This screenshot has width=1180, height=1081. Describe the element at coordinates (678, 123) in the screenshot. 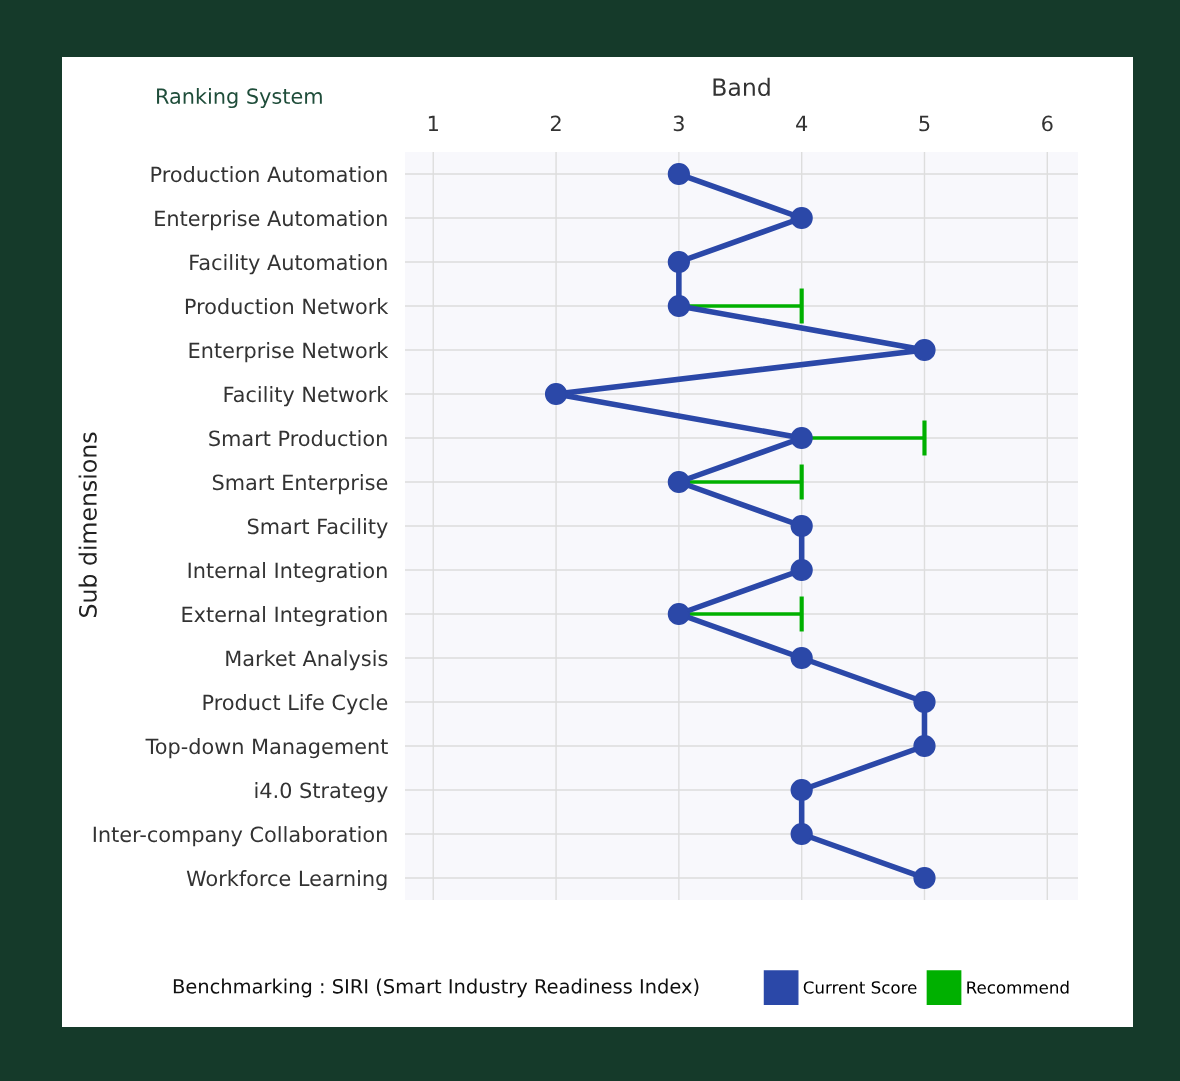

I see `x-tick-label: 3` at that location.